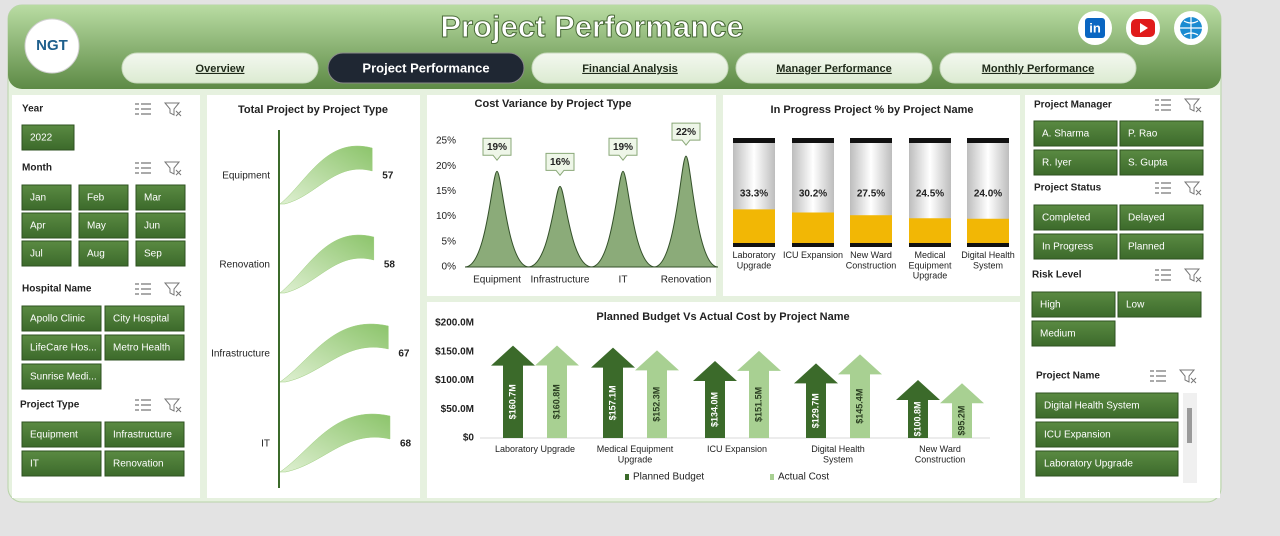 The image size is (1280, 536). What do you see at coordinates (1068, 188) in the screenshot?
I see `slicer-title: Project Status` at bounding box center [1068, 188].